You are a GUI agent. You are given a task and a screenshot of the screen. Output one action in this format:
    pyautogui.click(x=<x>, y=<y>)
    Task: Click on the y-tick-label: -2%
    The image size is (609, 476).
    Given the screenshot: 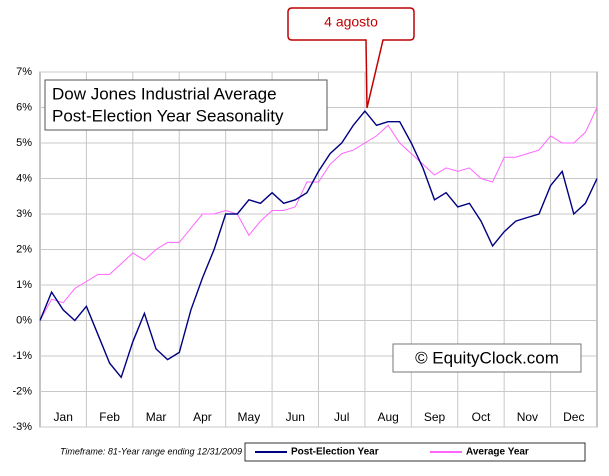 What is the action you would take?
    pyautogui.click(x=22, y=391)
    